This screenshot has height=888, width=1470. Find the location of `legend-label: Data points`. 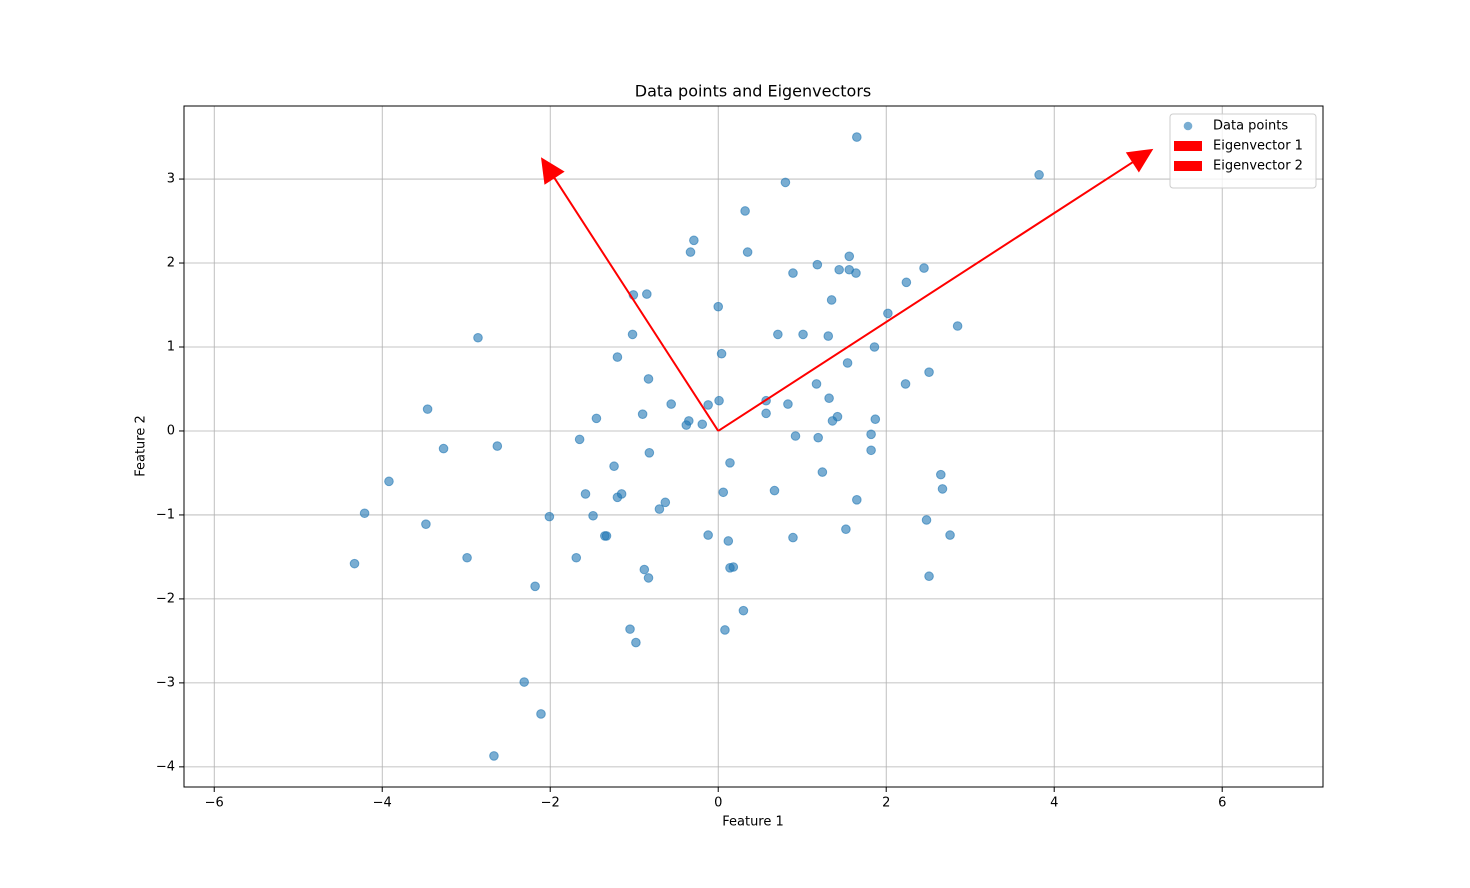

legend-label: Data points is located at coordinates (1250, 126).